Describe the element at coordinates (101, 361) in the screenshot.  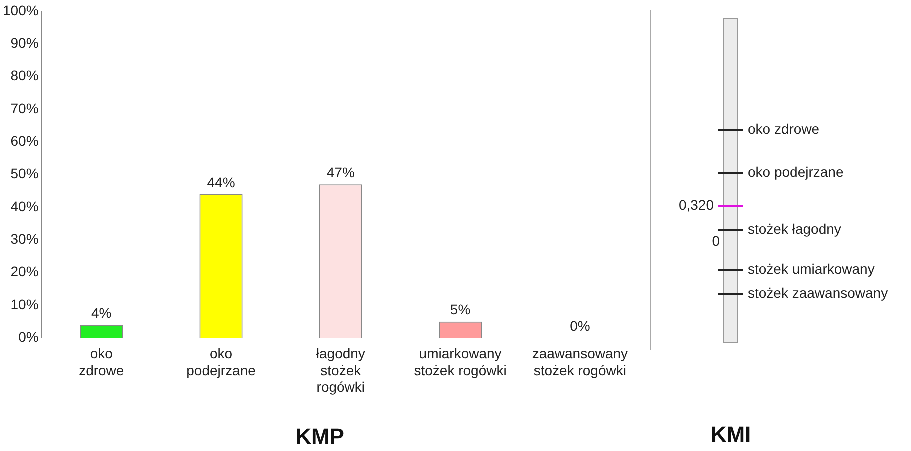
I see `x-tick-label: oko zdrowe` at that location.